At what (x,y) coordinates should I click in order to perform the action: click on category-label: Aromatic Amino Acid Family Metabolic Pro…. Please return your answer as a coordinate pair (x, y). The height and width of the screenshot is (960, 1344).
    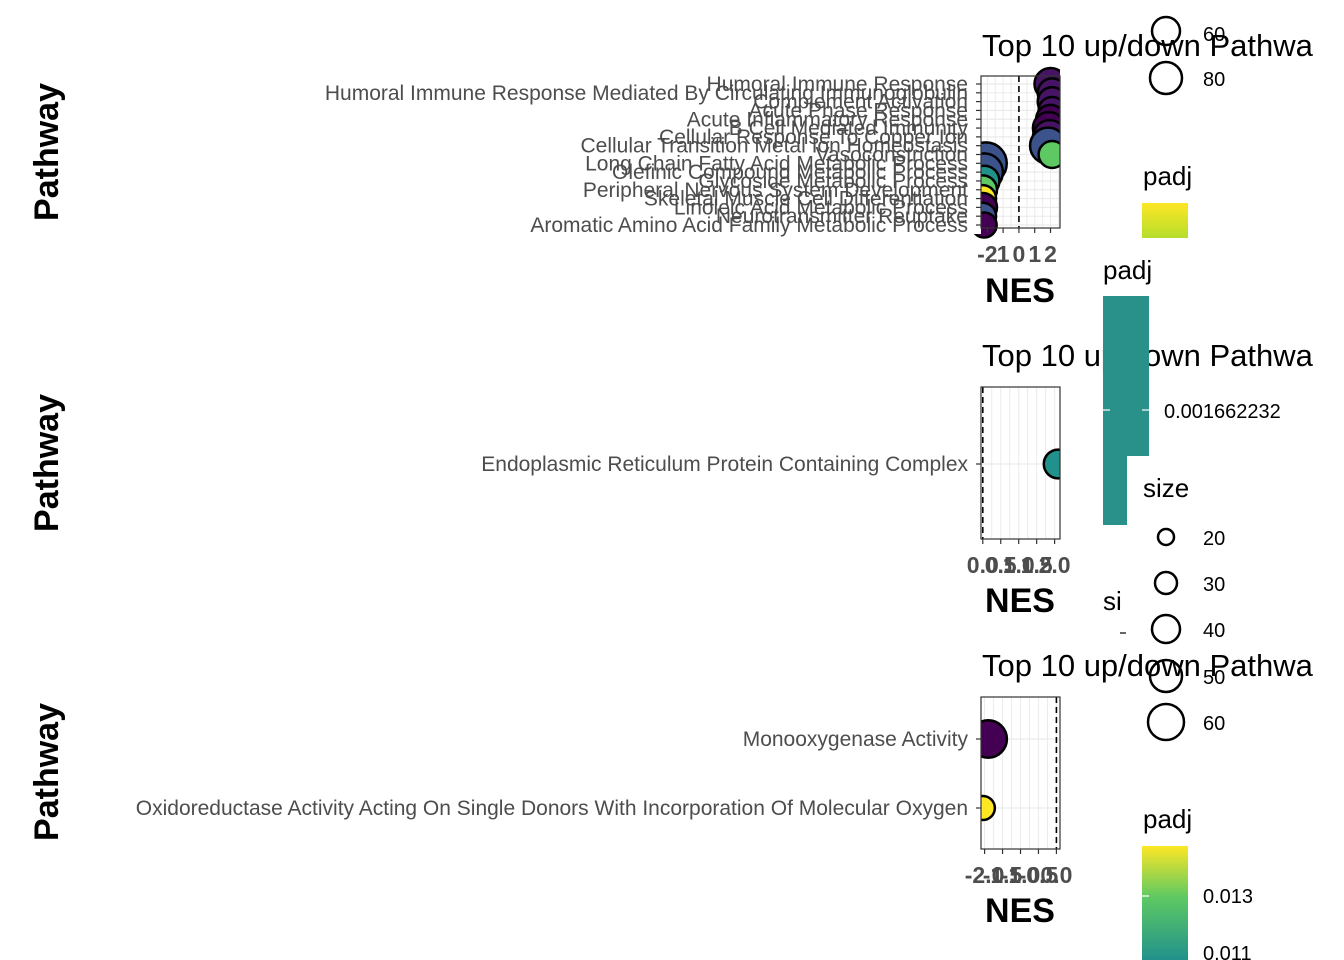
    Looking at the image, I should click on (749, 225).